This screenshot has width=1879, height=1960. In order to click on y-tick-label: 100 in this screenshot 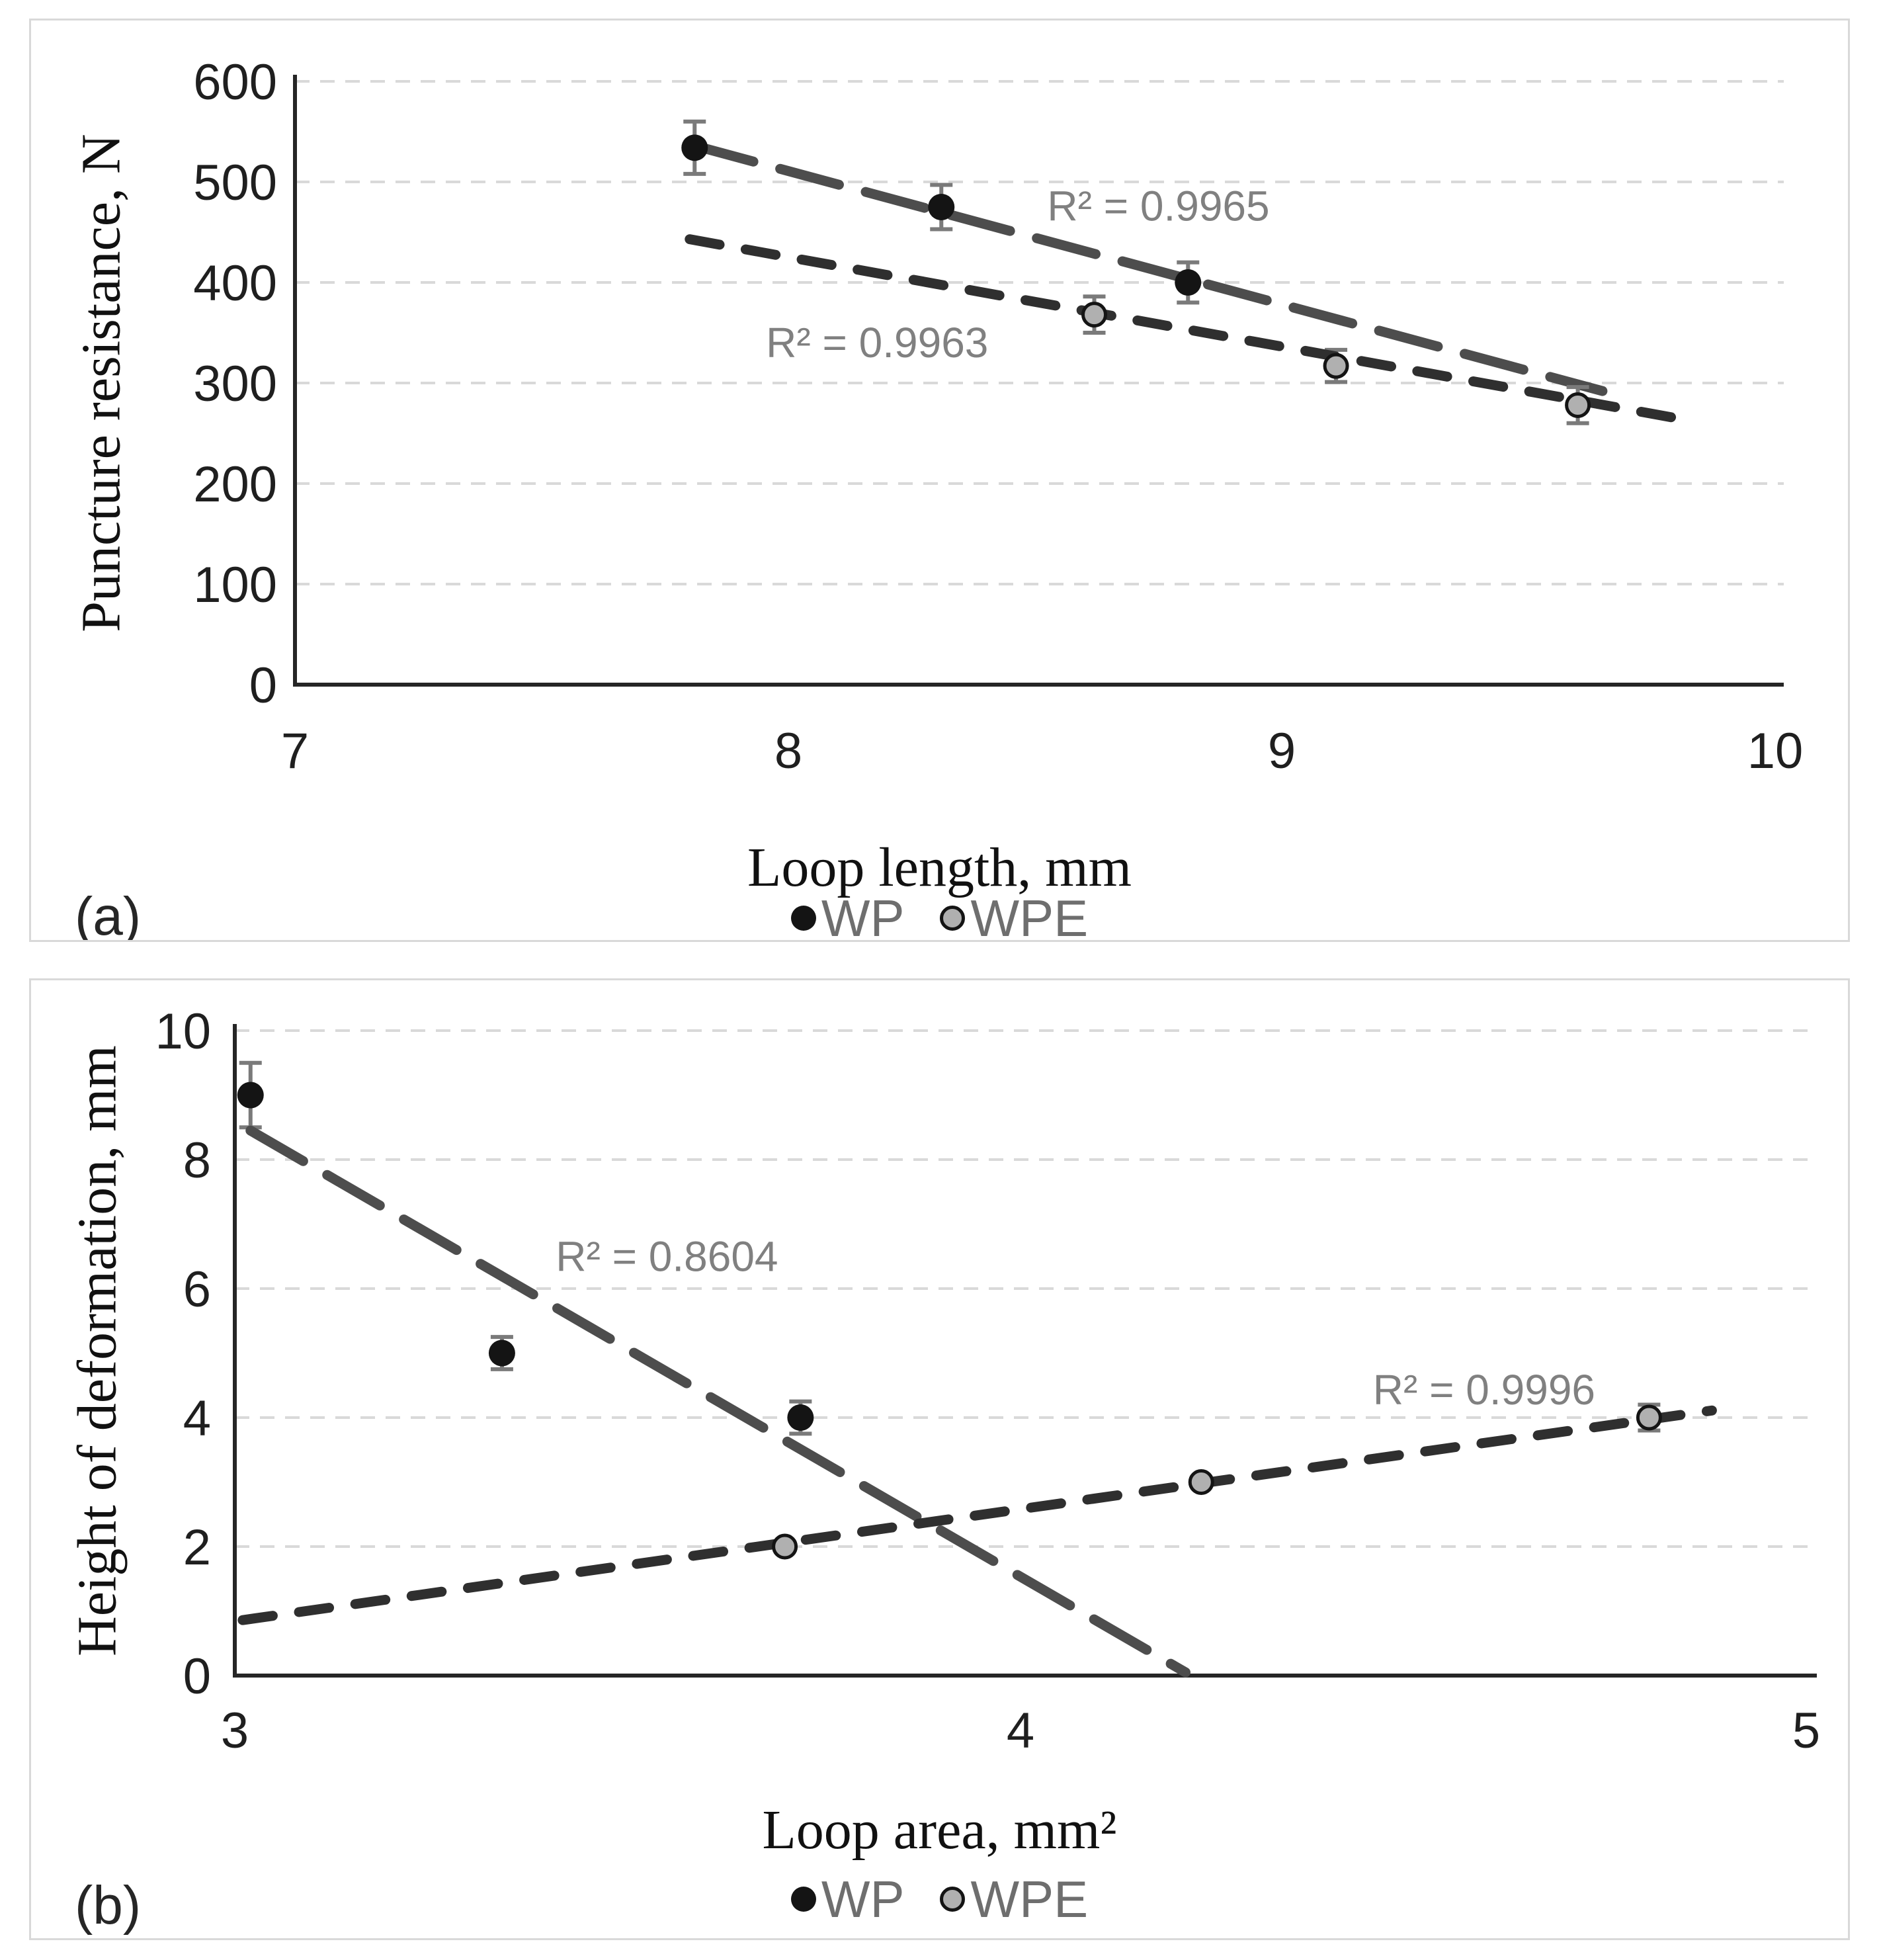, I will do `click(235, 585)`.